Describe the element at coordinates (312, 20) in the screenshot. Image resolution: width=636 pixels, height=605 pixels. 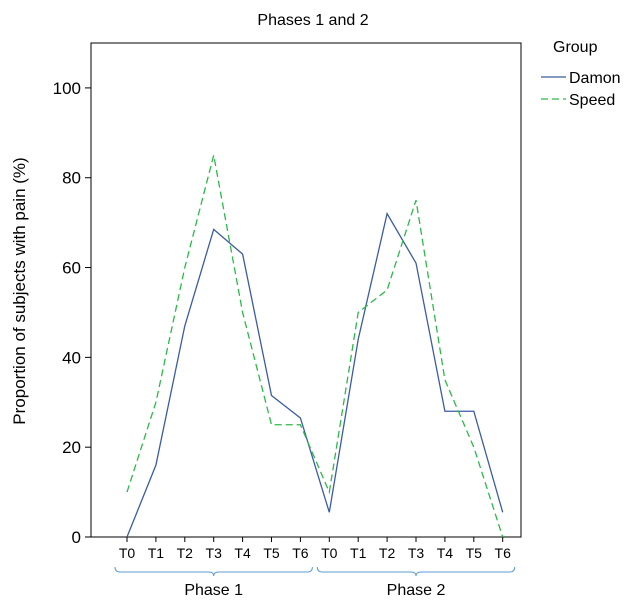
I see `chart-title: Phases 1 and 2` at that location.